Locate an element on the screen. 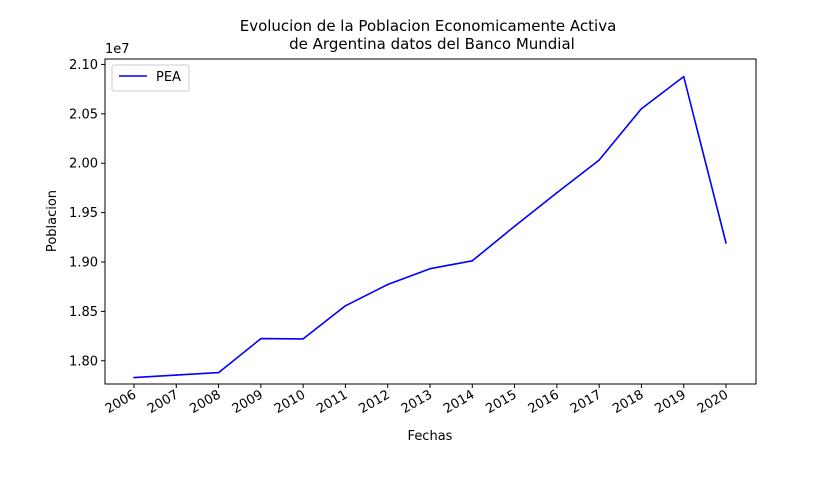 The width and height of the screenshot is (840, 480). y-tick-label: 1.95 is located at coordinates (83, 213).